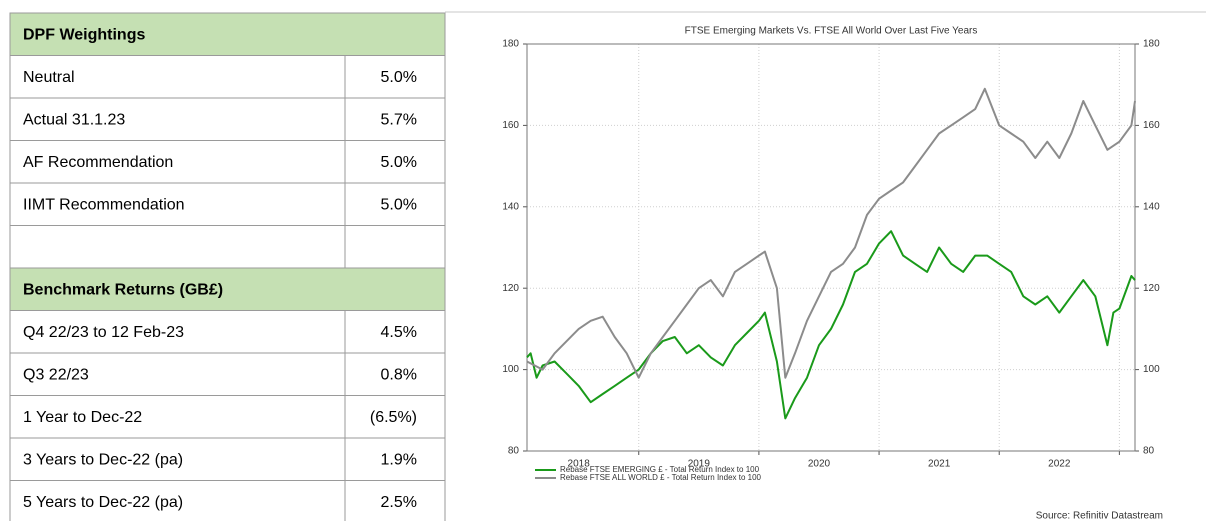 This screenshot has height=521, width=1206. What do you see at coordinates (1151, 125) in the screenshot?
I see `y2-tick-label: 160` at bounding box center [1151, 125].